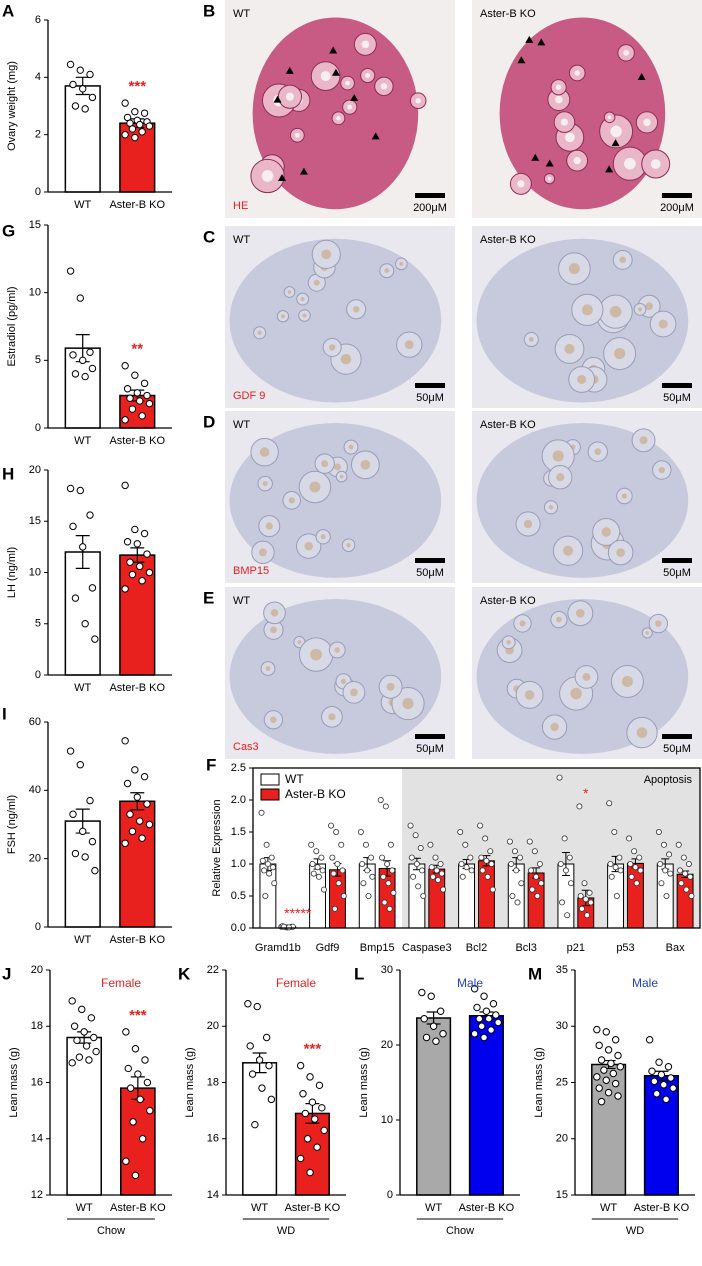 The height and width of the screenshot is (1266, 702). What do you see at coordinates (84, 1208) in the screenshot?
I see `x-tick-label: WT` at bounding box center [84, 1208].